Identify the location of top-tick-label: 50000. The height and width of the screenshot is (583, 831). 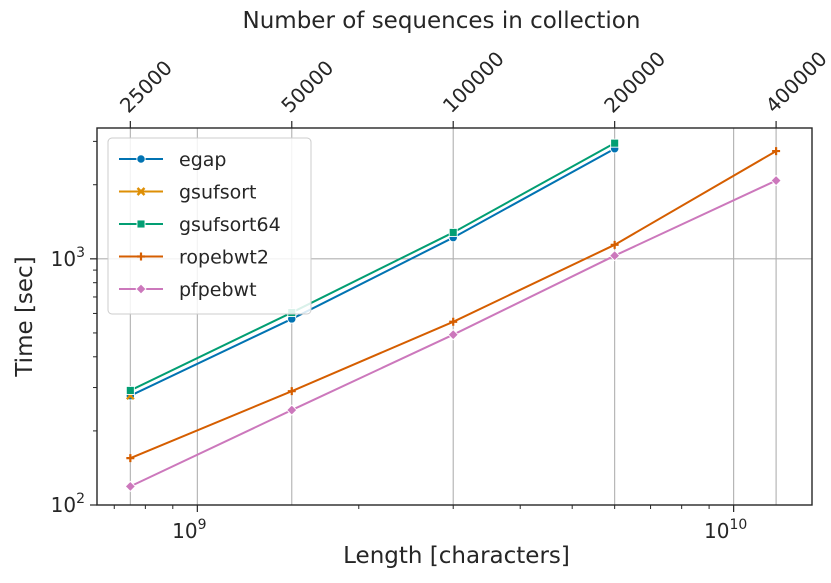
(307, 87).